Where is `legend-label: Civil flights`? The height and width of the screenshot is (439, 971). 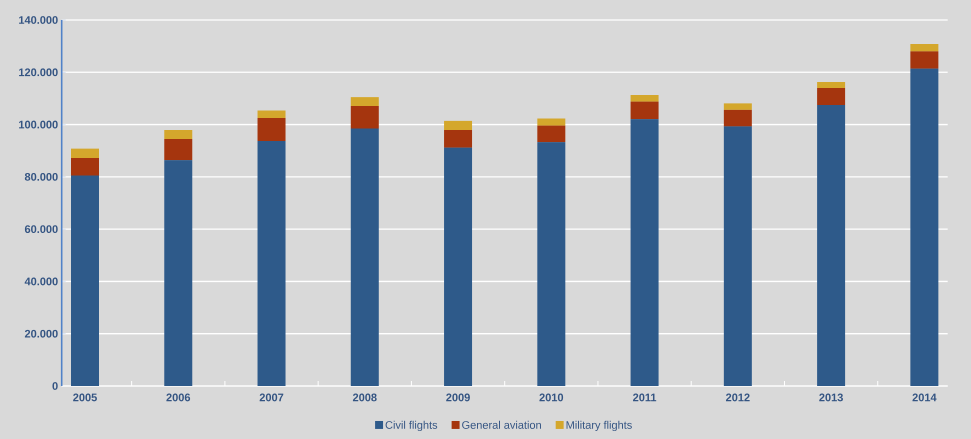 legend-label: Civil flights is located at coordinates (412, 426).